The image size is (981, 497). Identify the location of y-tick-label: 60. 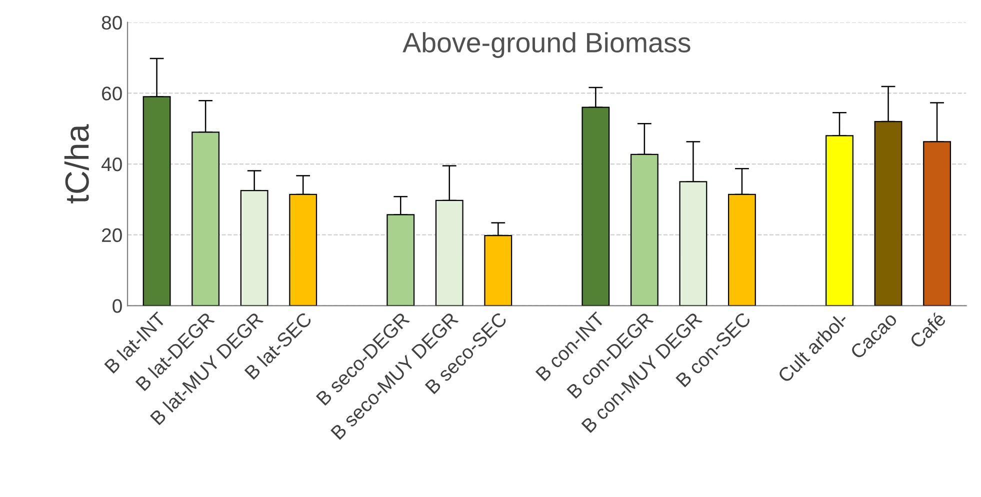
(112, 93).